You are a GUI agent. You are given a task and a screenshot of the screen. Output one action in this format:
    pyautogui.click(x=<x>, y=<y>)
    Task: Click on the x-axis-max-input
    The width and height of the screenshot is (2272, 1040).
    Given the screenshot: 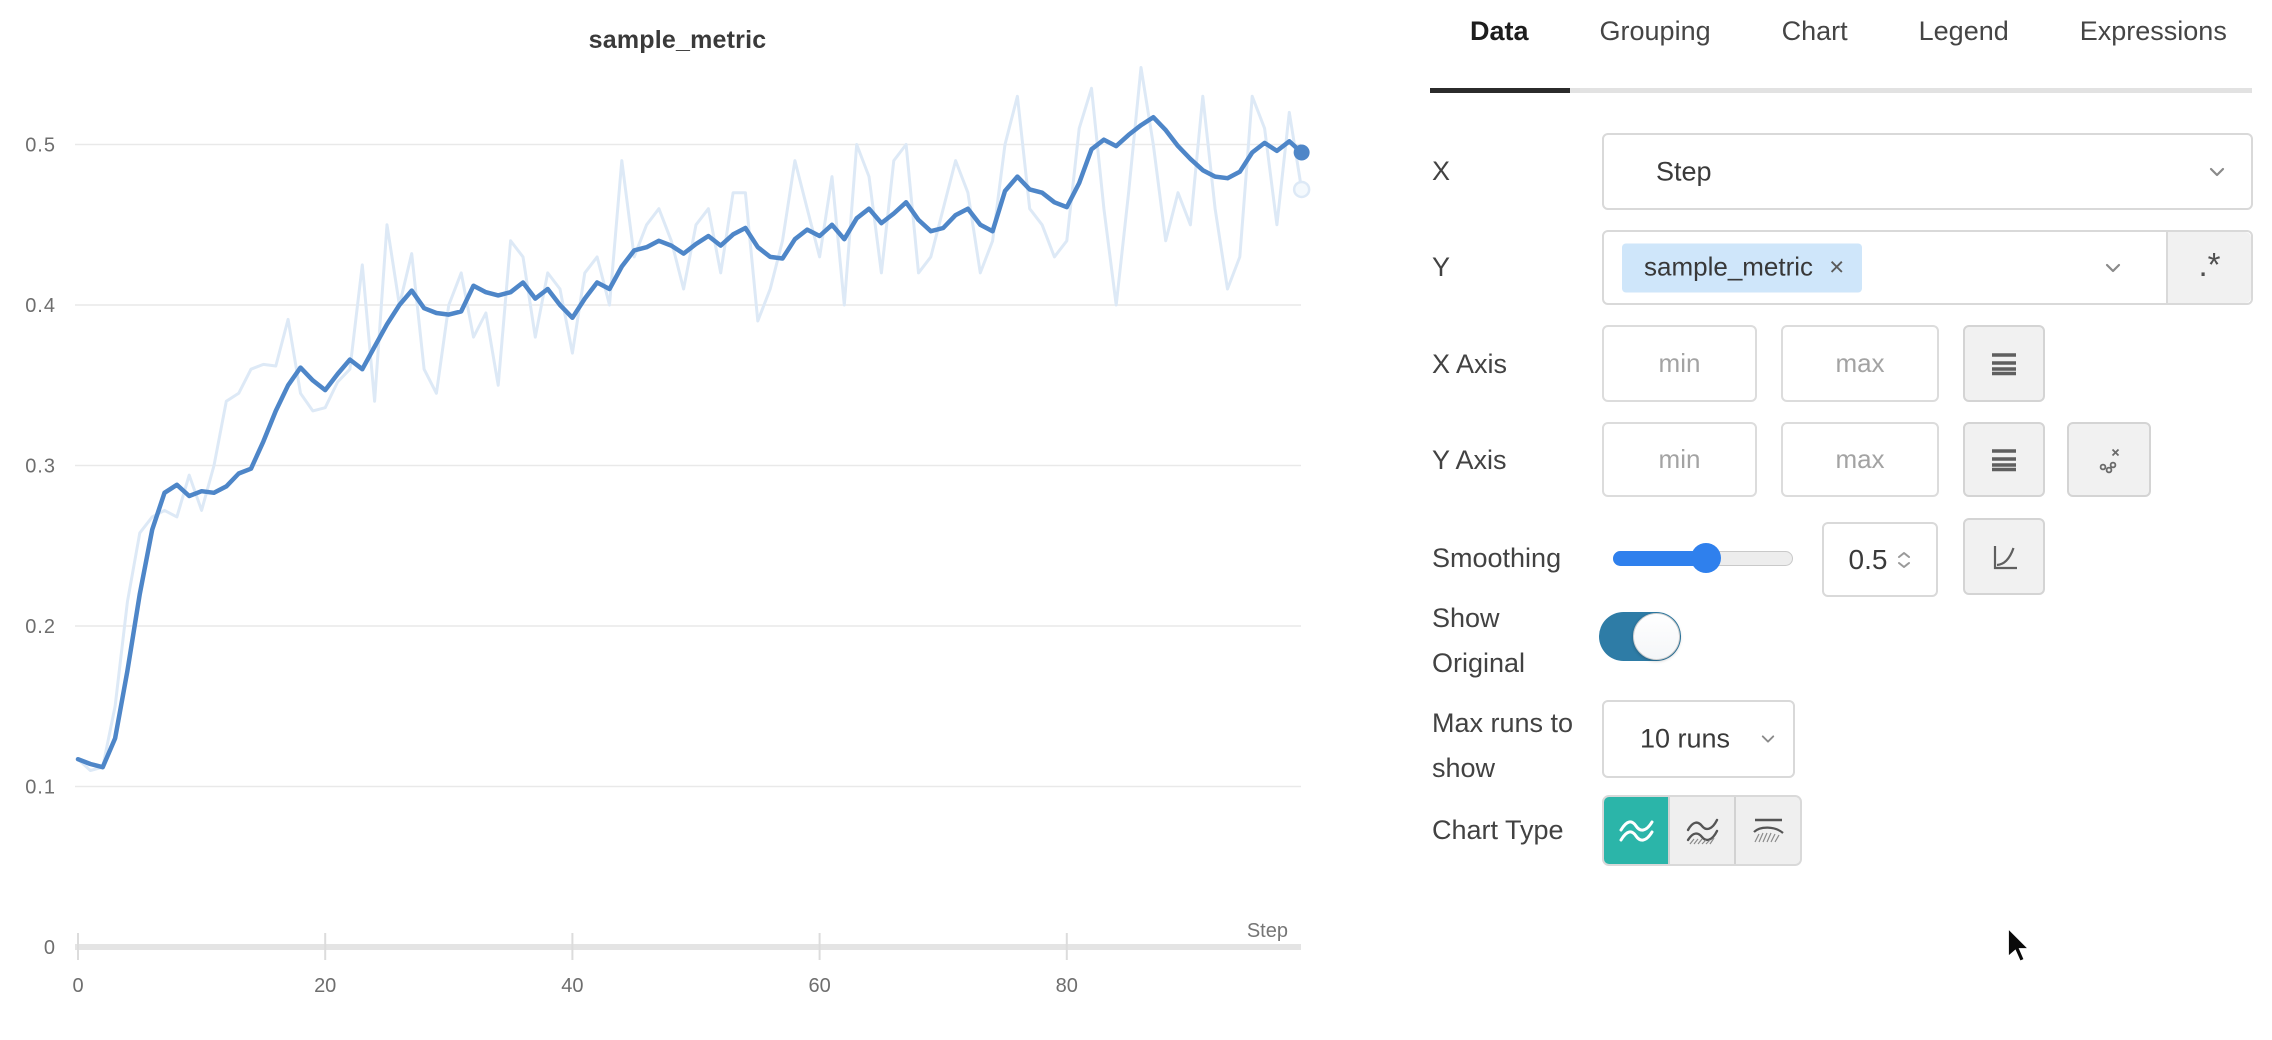 What is the action you would take?
    pyautogui.click(x=1860, y=363)
    